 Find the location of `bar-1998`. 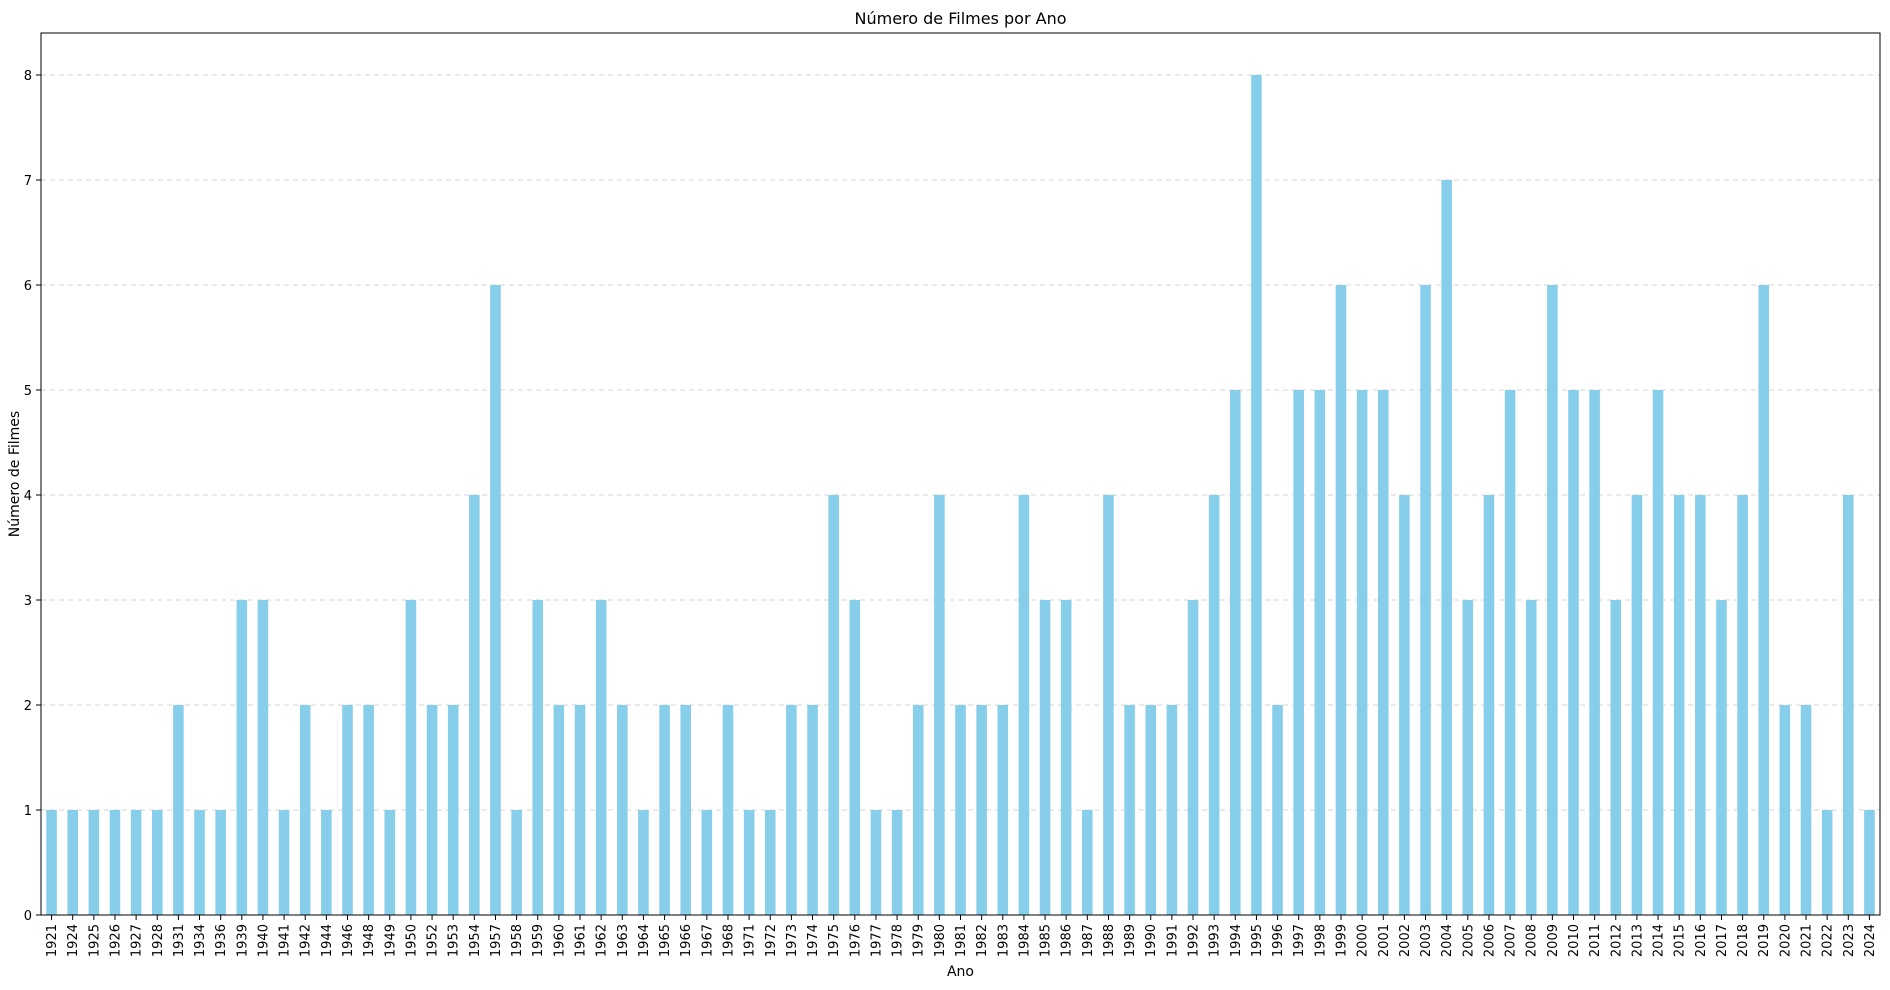

bar-1998 is located at coordinates (1320, 652).